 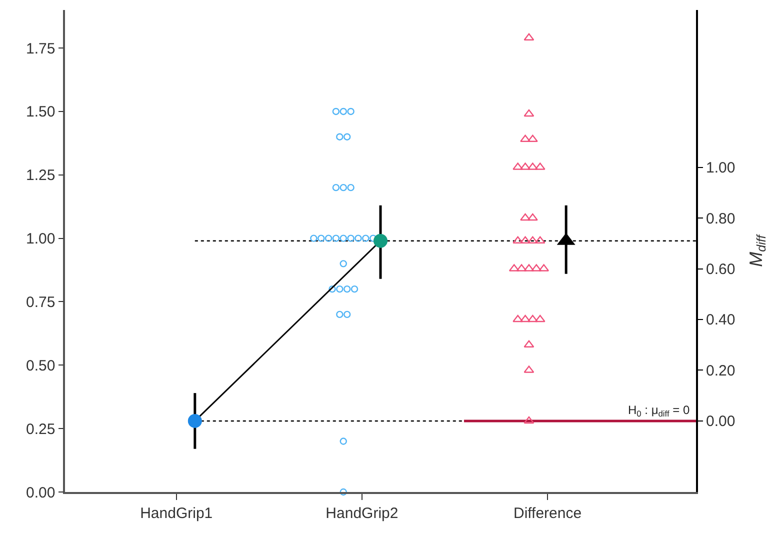 What do you see at coordinates (41, 365) in the screenshot?
I see `y-tick-label: 0.50` at bounding box center [41, 365].